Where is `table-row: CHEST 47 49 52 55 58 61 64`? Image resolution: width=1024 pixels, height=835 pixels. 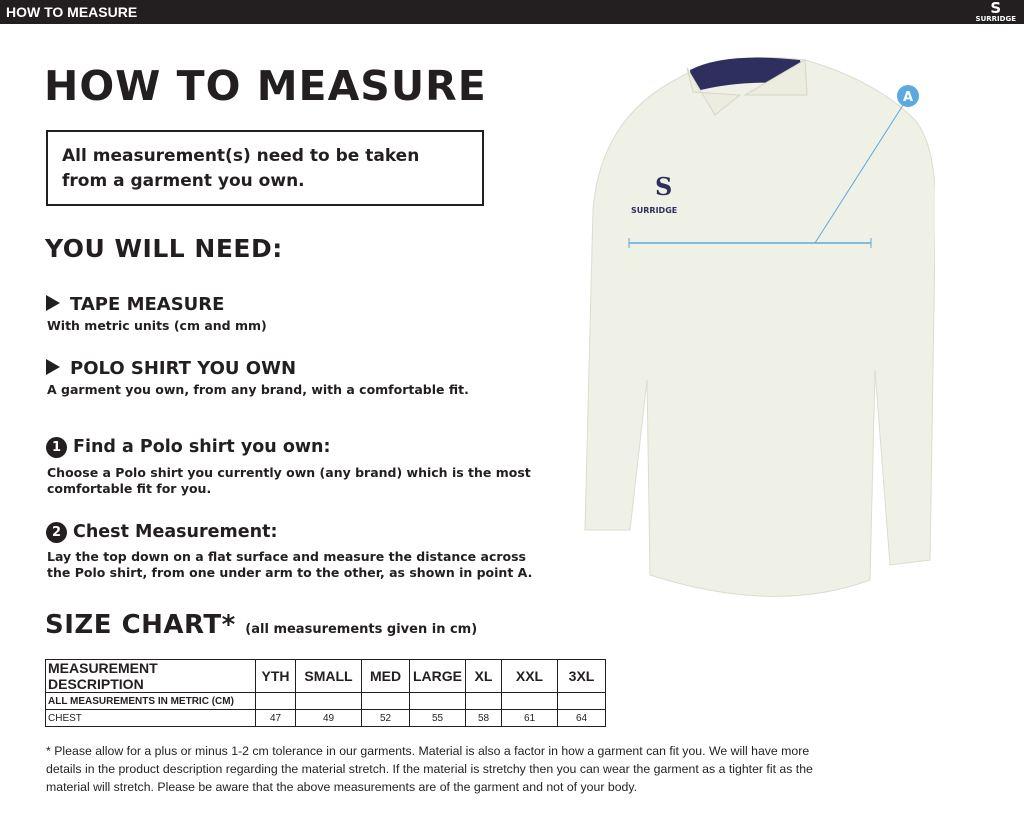 table-row: CHEST 47 49 52 55 58 61 64 is located at coordinates (325, 718).